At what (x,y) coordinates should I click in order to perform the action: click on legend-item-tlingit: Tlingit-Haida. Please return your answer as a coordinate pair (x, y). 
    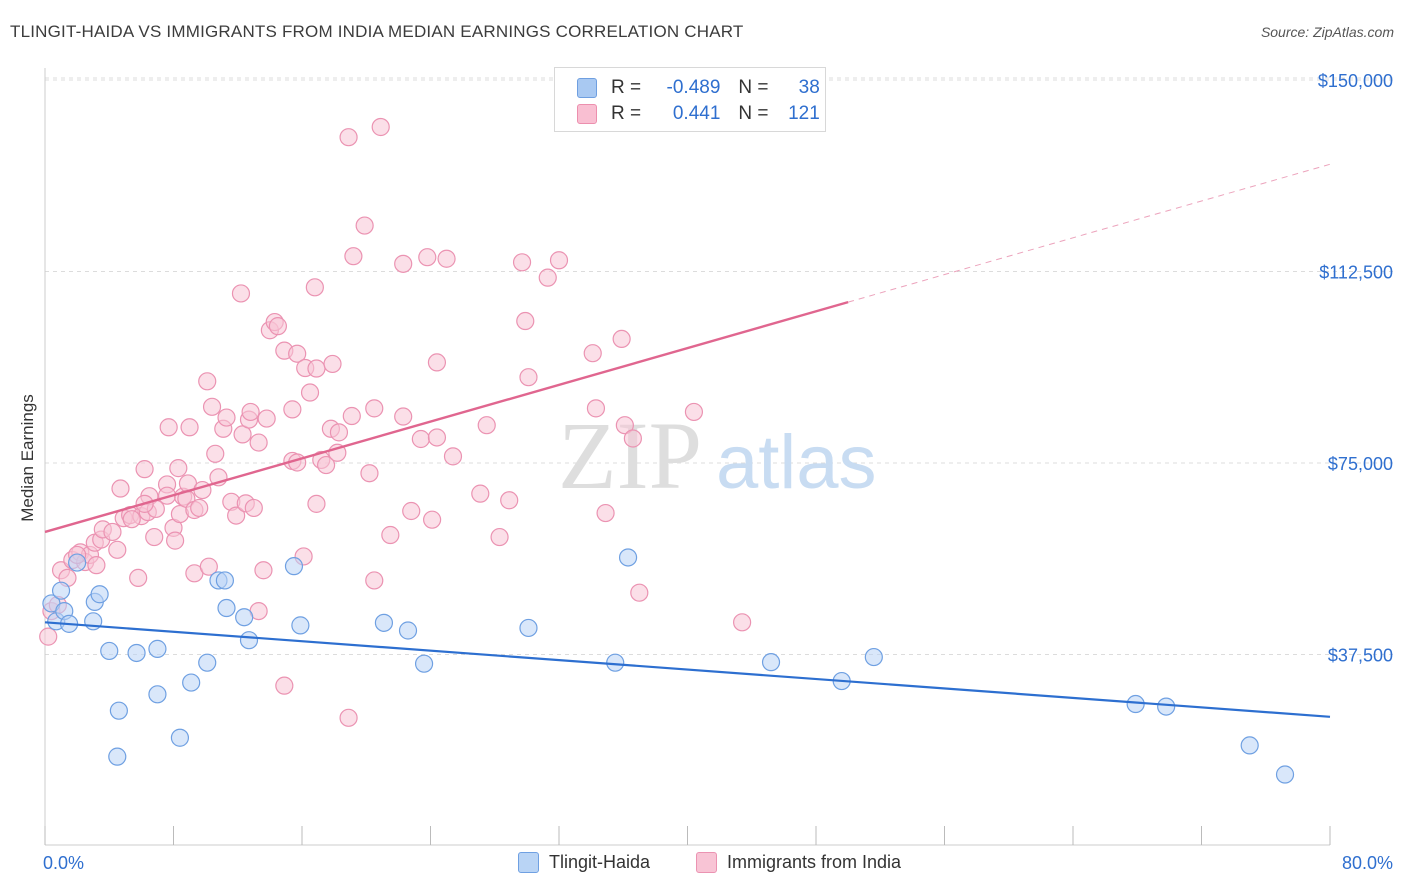
    Looking at the image, I should click on (584, 862).